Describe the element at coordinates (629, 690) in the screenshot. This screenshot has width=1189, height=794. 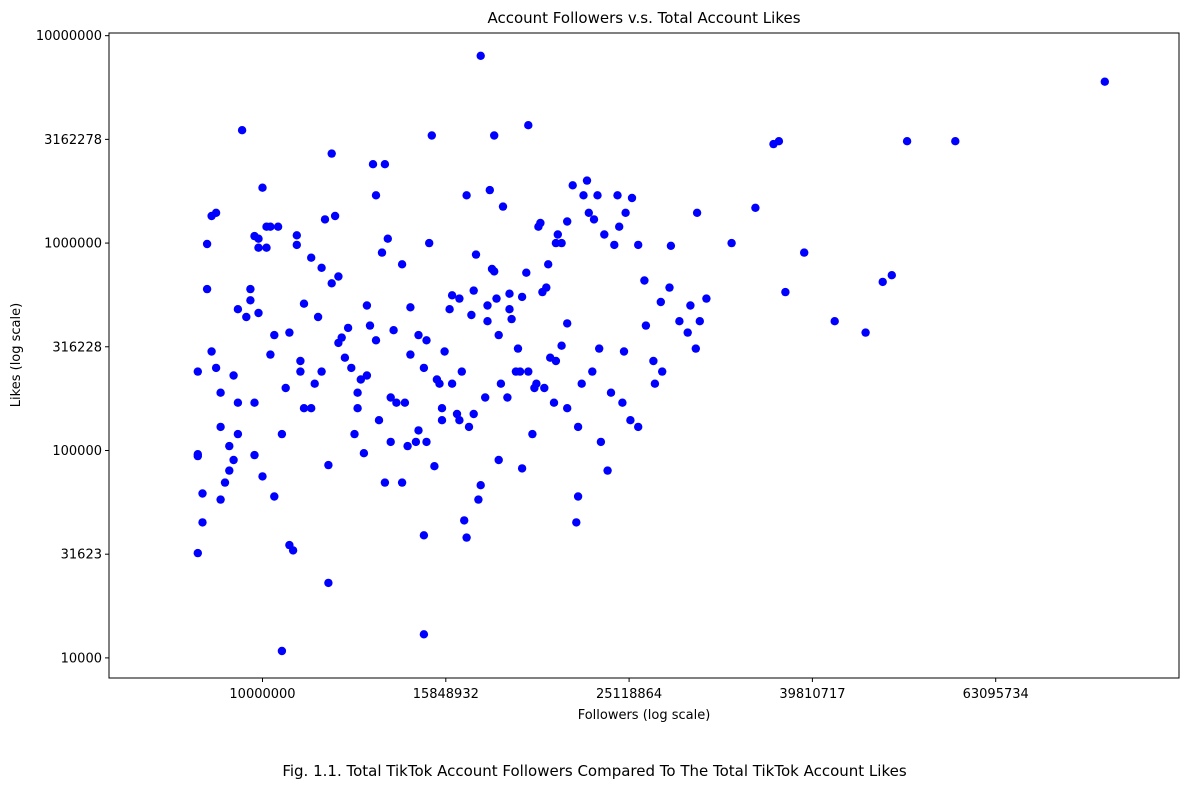
I see `x-axis: 10000000 15848932 25118864 39810717 63095734` at that location.